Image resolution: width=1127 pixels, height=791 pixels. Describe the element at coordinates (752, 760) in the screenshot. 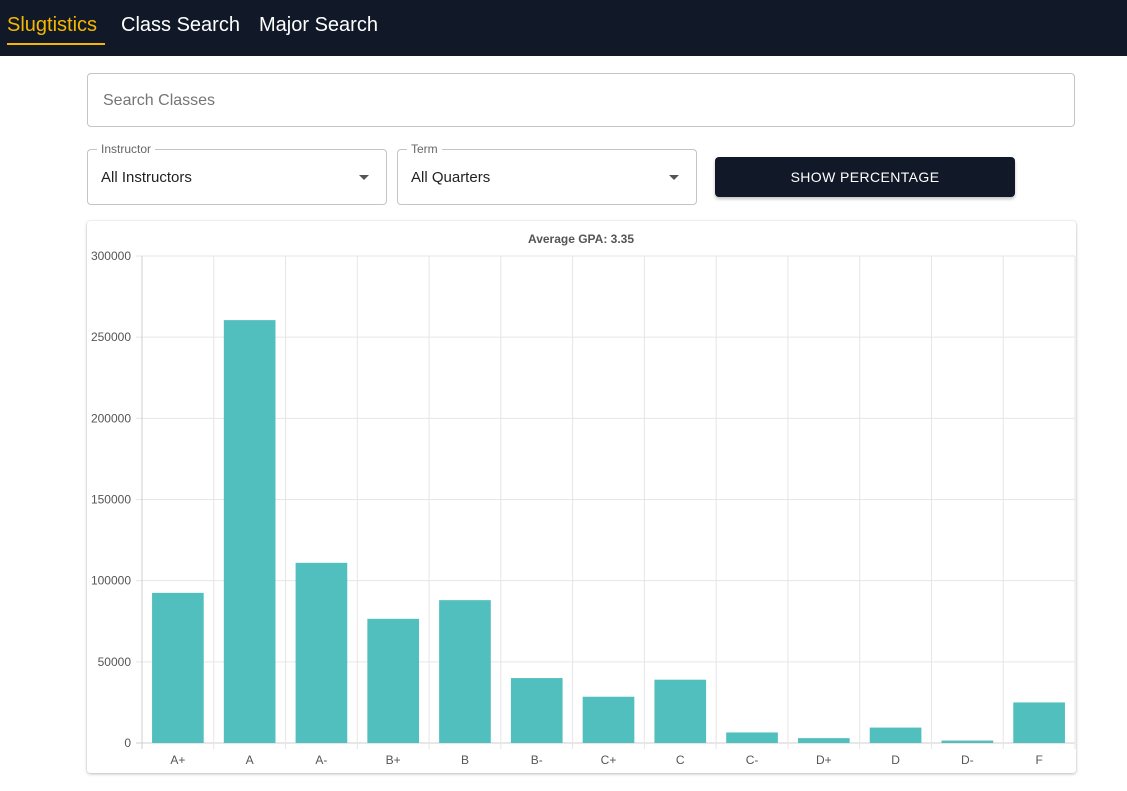

I see `x-tick-label: C-` at that location.